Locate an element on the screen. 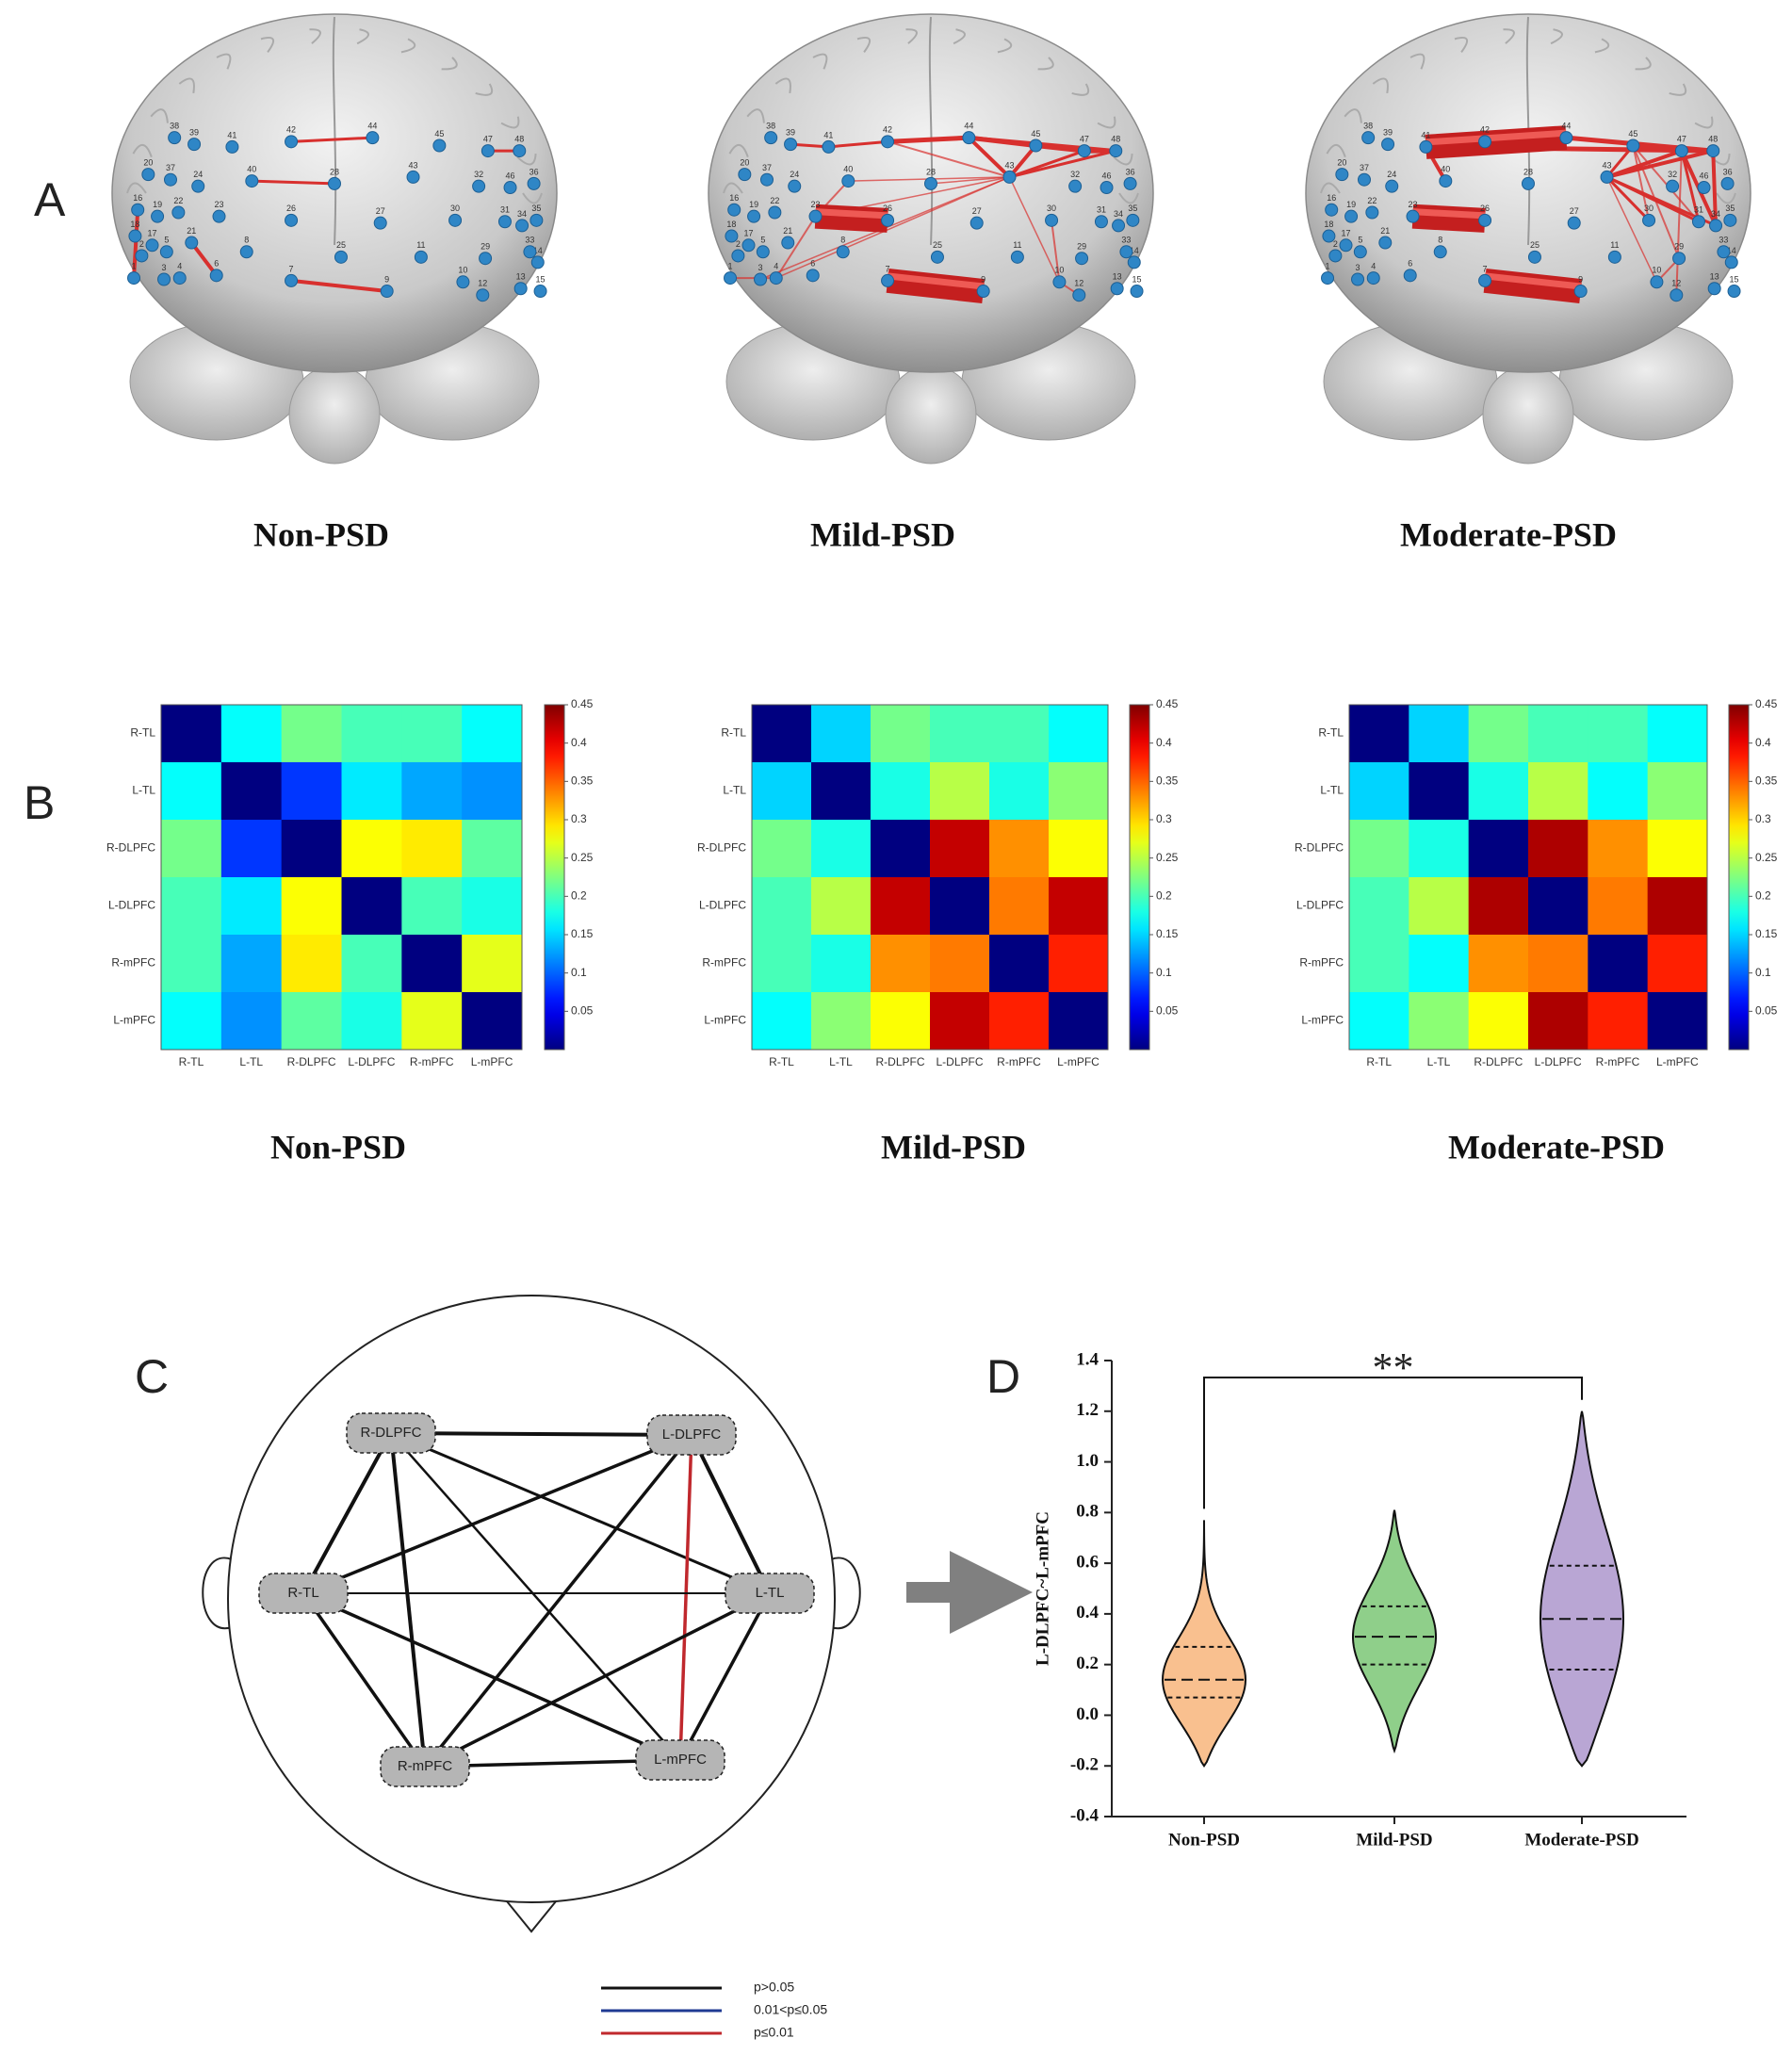 Image resolution: width=1792 pixels, height=2054 pixels. legend-label: p≤0.01 is located at coordinates (774, 2032).